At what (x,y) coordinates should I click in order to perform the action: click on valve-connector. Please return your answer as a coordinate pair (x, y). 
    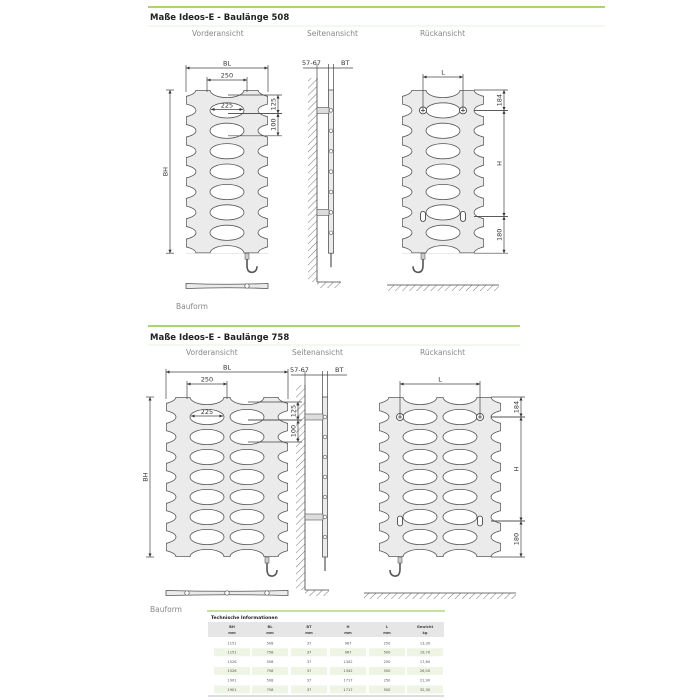
    Looking at the image, I should click on (400, 560).